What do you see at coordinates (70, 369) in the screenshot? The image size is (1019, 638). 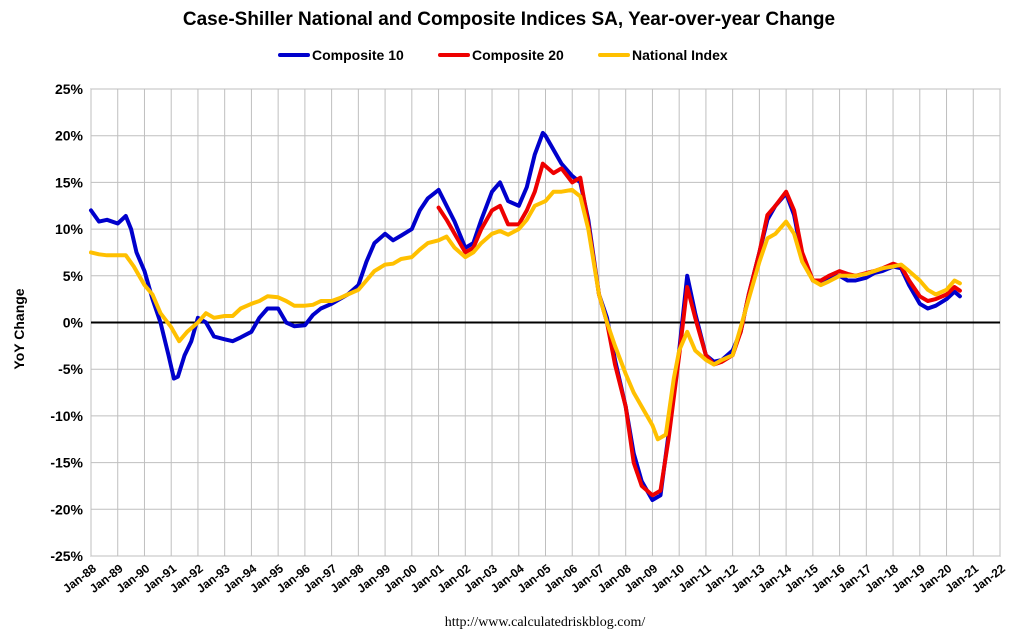 I see `y-tick-label: -5%` at bounding box center [70, 369].